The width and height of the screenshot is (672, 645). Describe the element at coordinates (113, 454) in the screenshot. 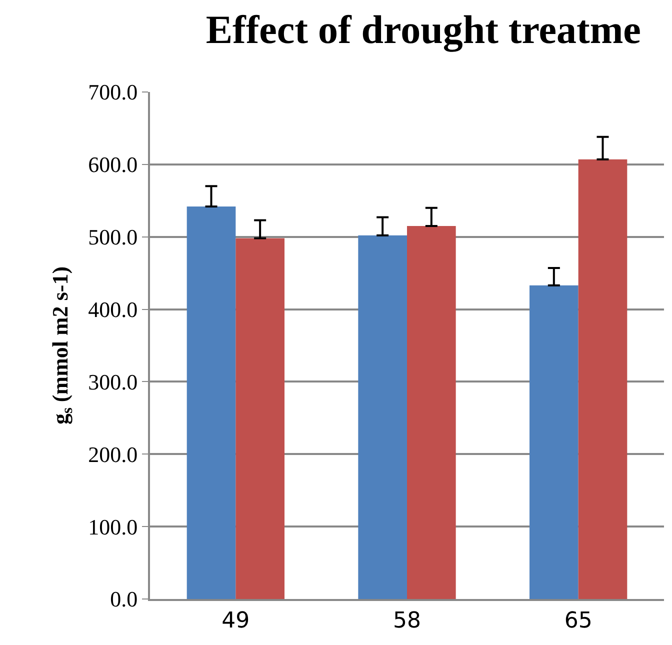

I see `y-tick-label: 200.0` at that location.